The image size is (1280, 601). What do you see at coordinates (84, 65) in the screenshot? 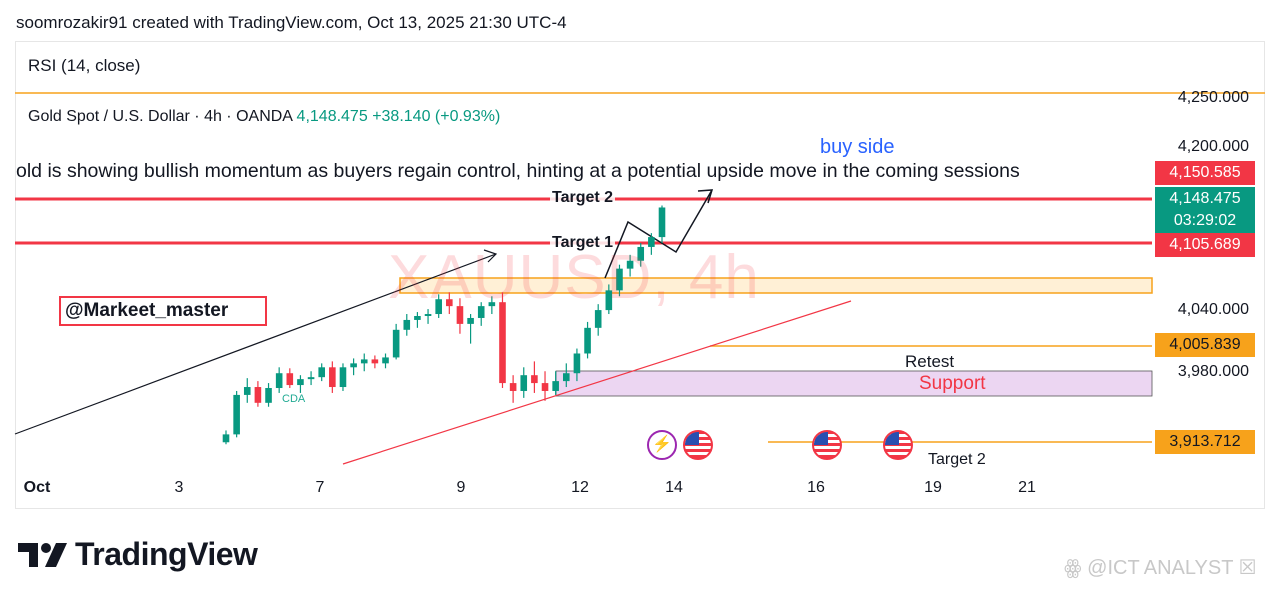
I see `rsi-indicator-label: RSI (14, close)` at bounding box center [84, 65].